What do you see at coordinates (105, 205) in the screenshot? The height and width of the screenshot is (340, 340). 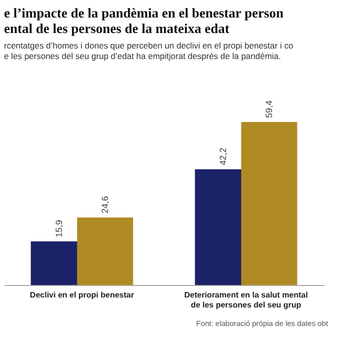 I see `data-label: 24,6` at bounding box center [105, 205].